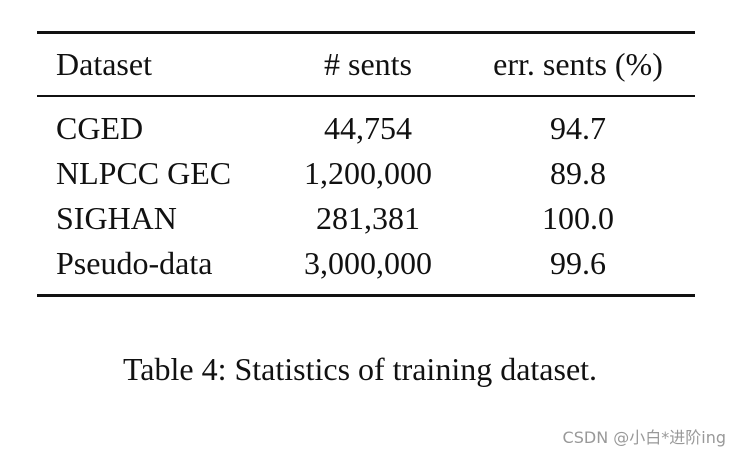  Describe the element at coordinates (144, 173) in the screenshot. I see `table-cell: NLPCC GEC` at that location.